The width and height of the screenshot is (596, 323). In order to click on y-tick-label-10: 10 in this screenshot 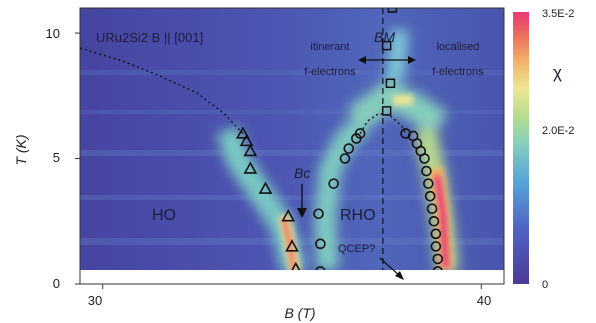, I will do `click(53, 33)`.